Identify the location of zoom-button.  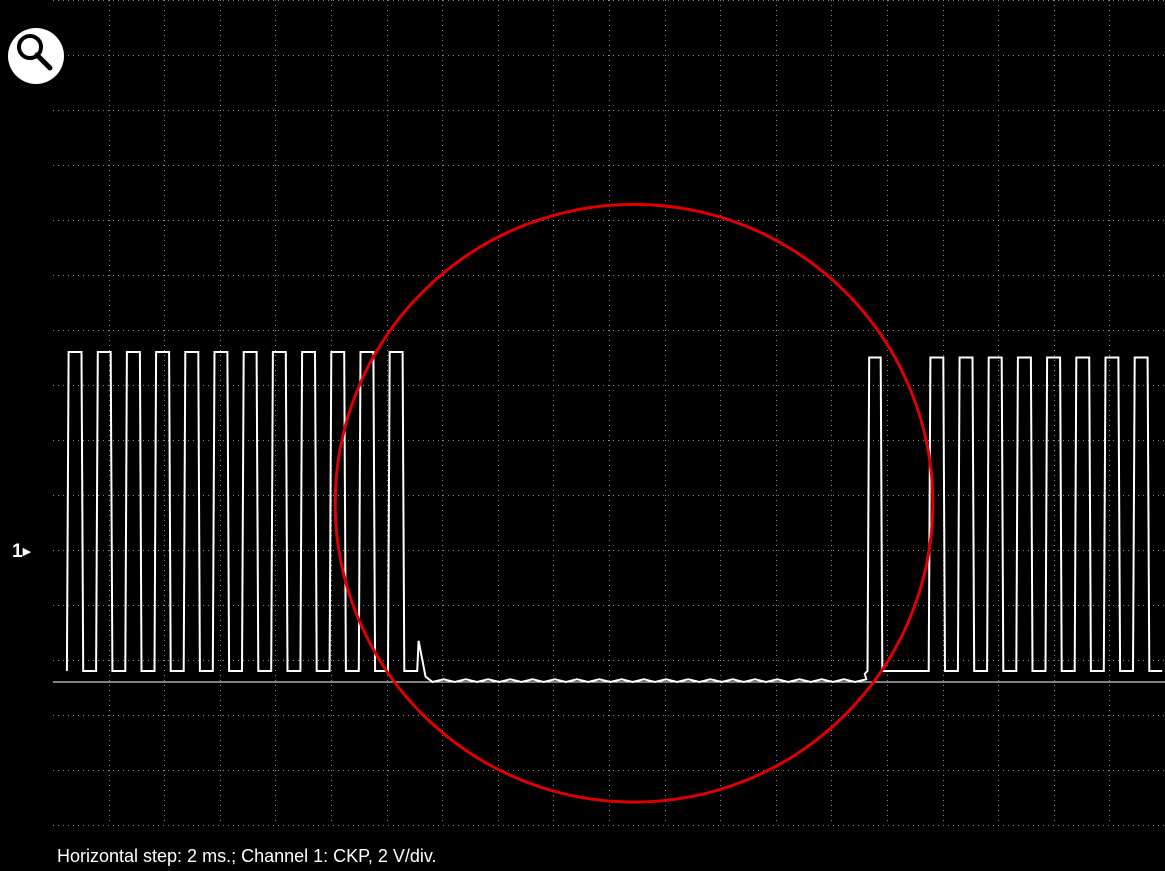
(36, 56).